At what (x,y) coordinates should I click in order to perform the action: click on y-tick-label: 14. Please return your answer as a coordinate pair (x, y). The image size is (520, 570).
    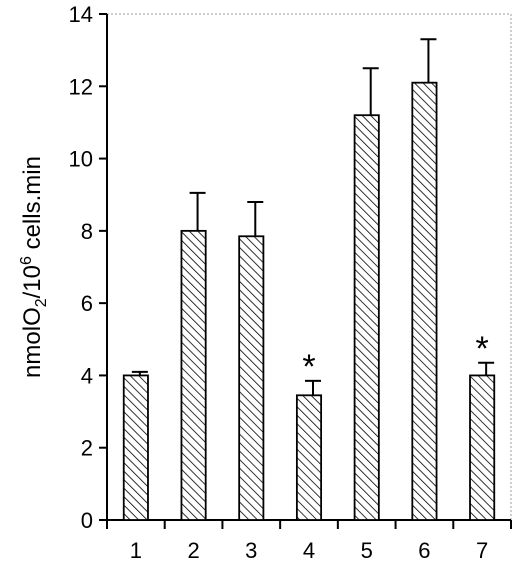
    Looking at the image, I should click on (81, 14).